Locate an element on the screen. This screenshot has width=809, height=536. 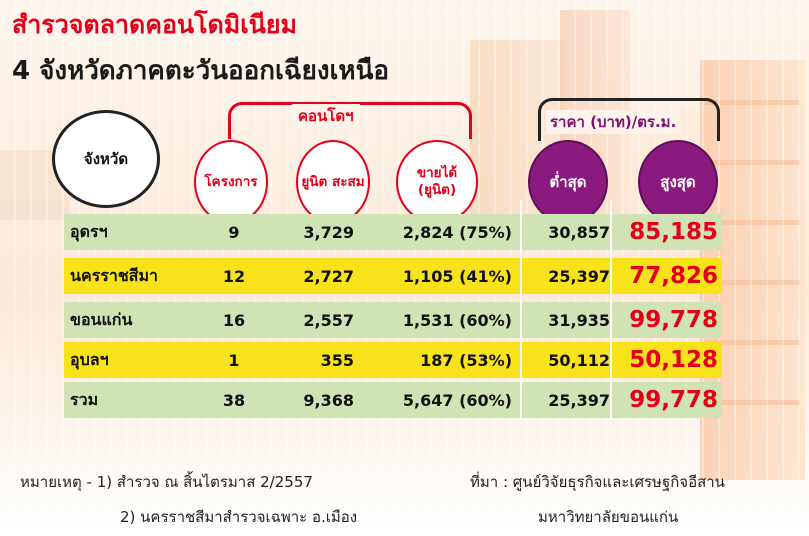
header-min-price: ต่ำสุด is located at coordinates (568, 182).